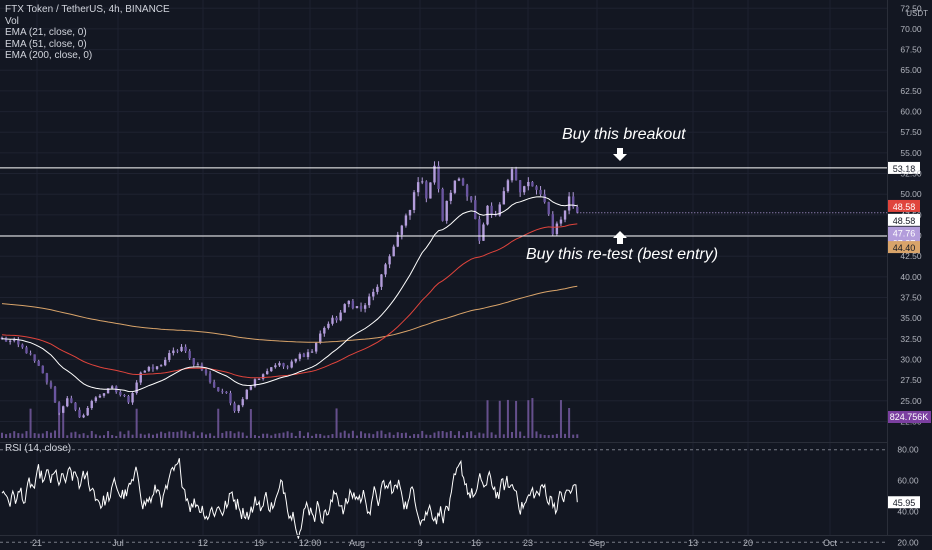  What do you see at coordinates (12, 21) in the screenshot?
I see `volume-legend: Vol` at bounding box center [12, 21].